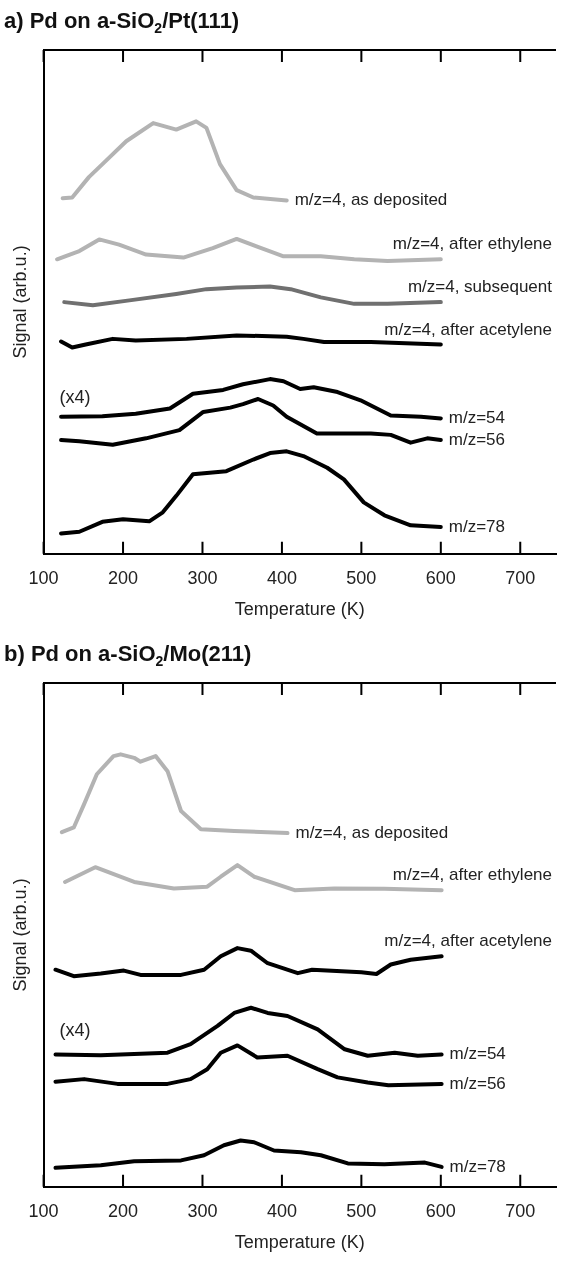 The width and height of the screenshot is (572, 1267). I want to click on chart-title: b) Pd on a-SiO$_{2}$/Mo(211), so click(128, 655).